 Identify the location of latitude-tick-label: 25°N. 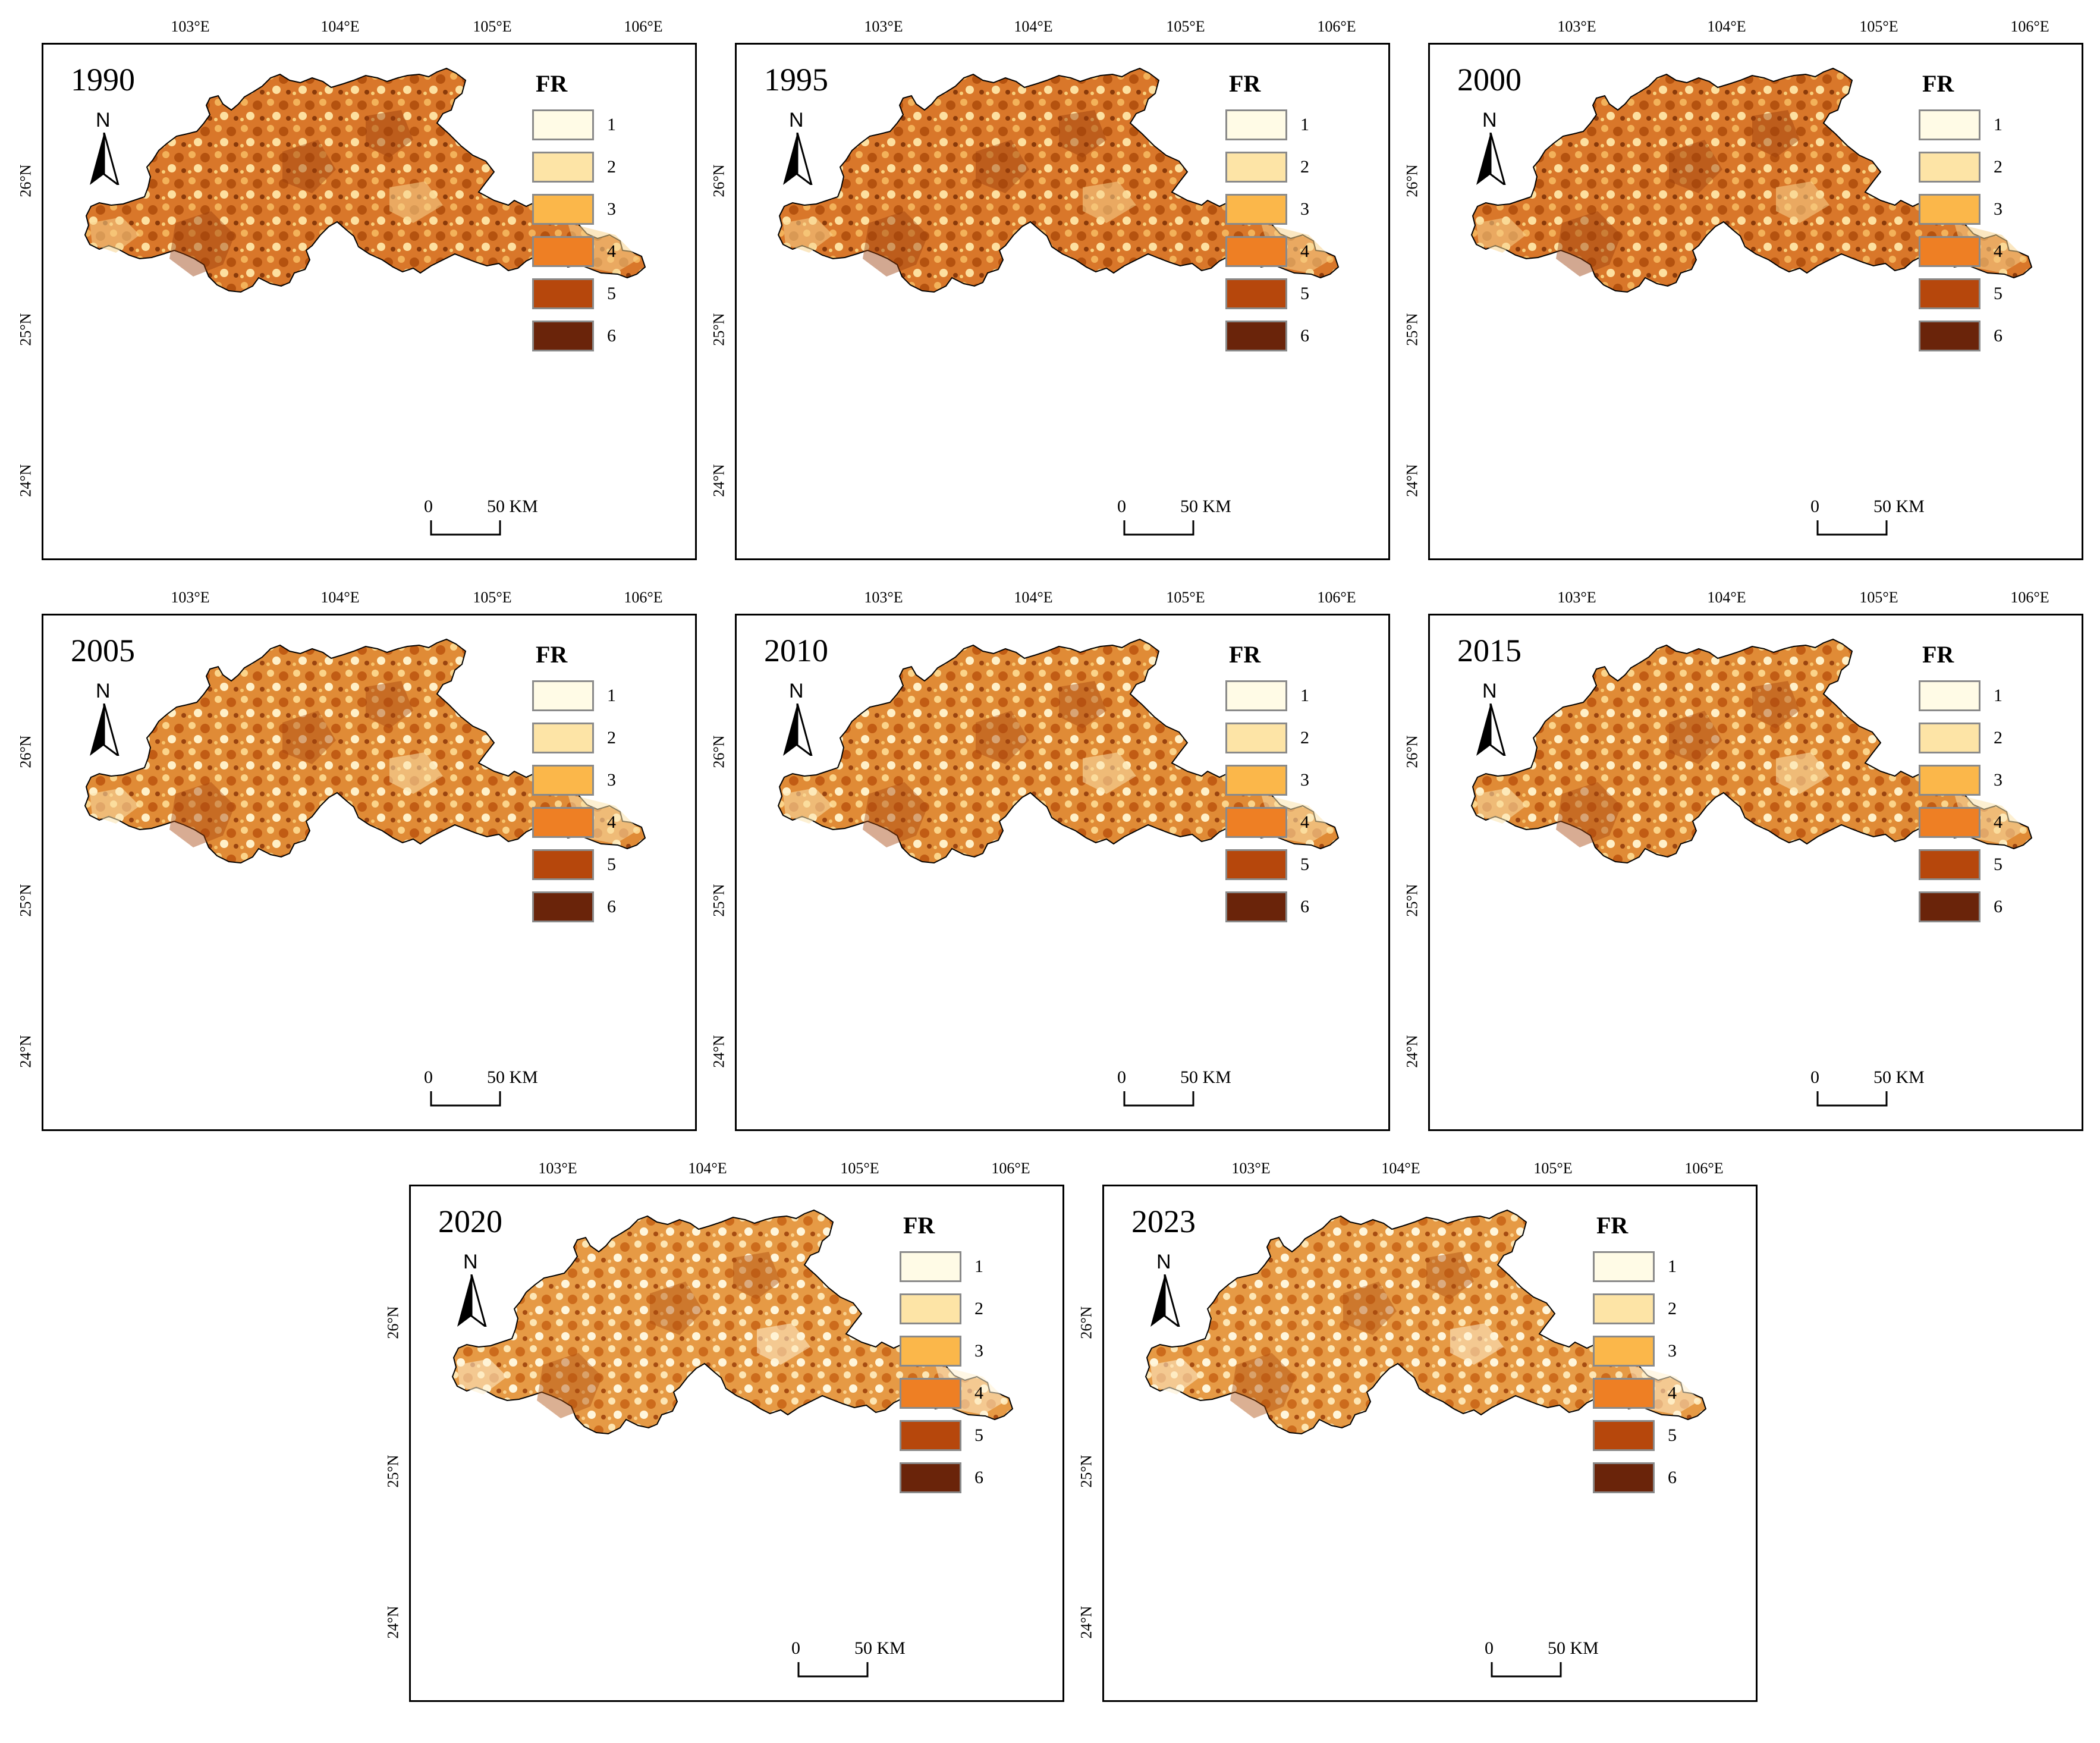
(1412, 329).